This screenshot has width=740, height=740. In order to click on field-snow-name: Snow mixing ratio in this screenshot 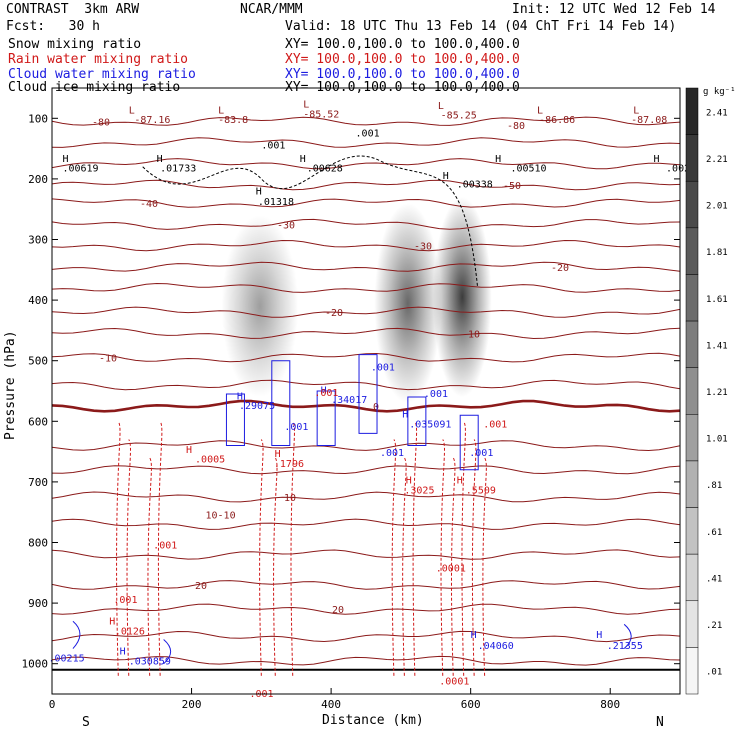, I will do `click(75, 44)`.